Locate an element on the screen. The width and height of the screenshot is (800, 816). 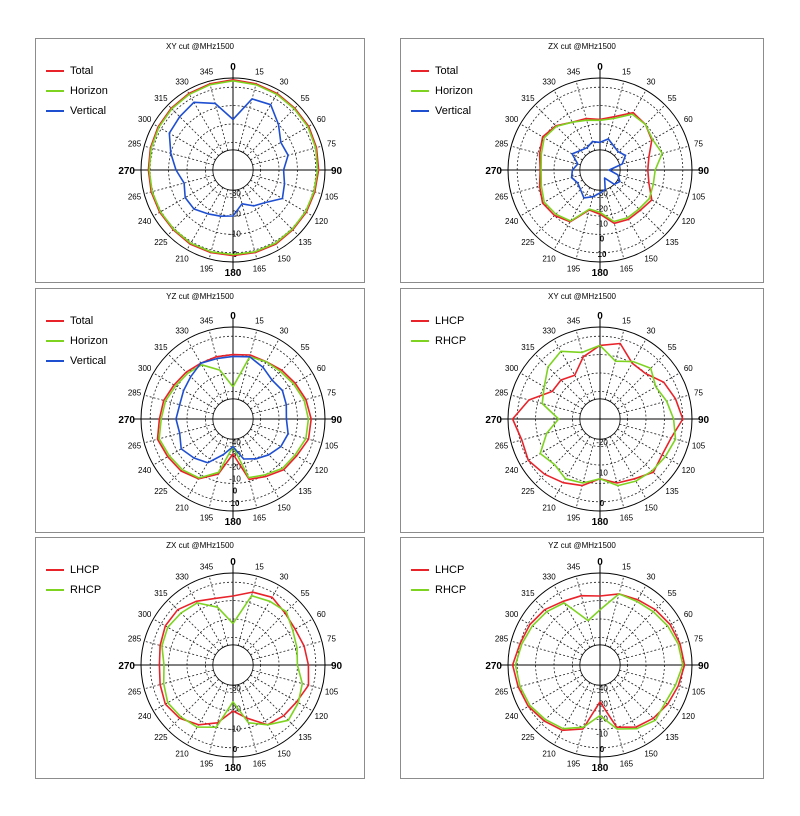
legend-label: Vertical is located at coordinates (453, 111).